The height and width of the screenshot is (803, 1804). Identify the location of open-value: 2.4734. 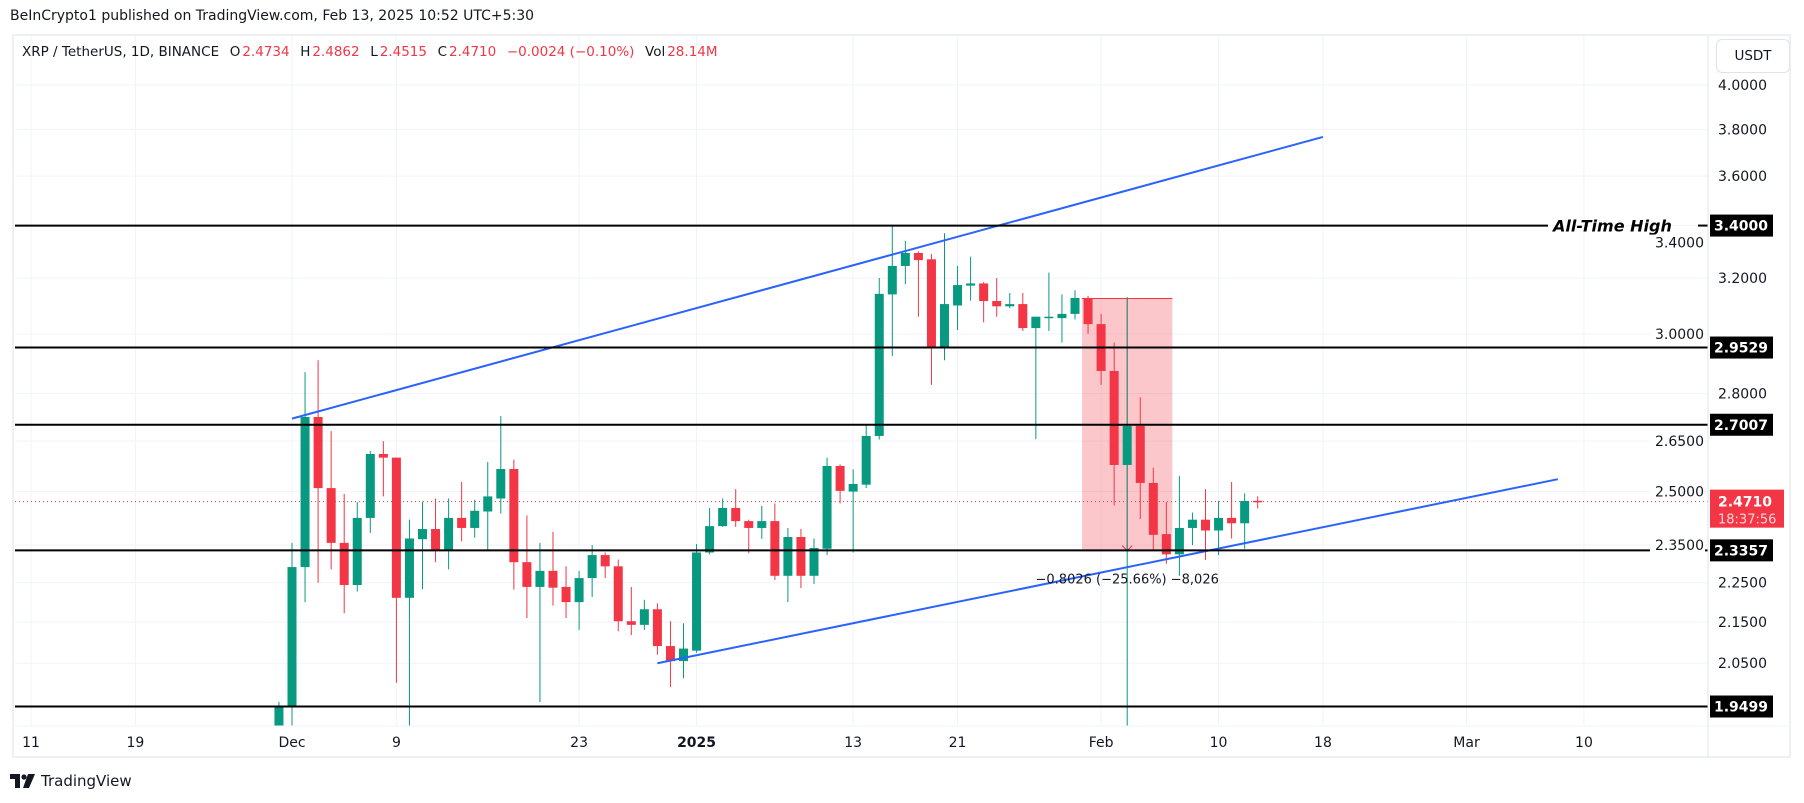
(266, 52).